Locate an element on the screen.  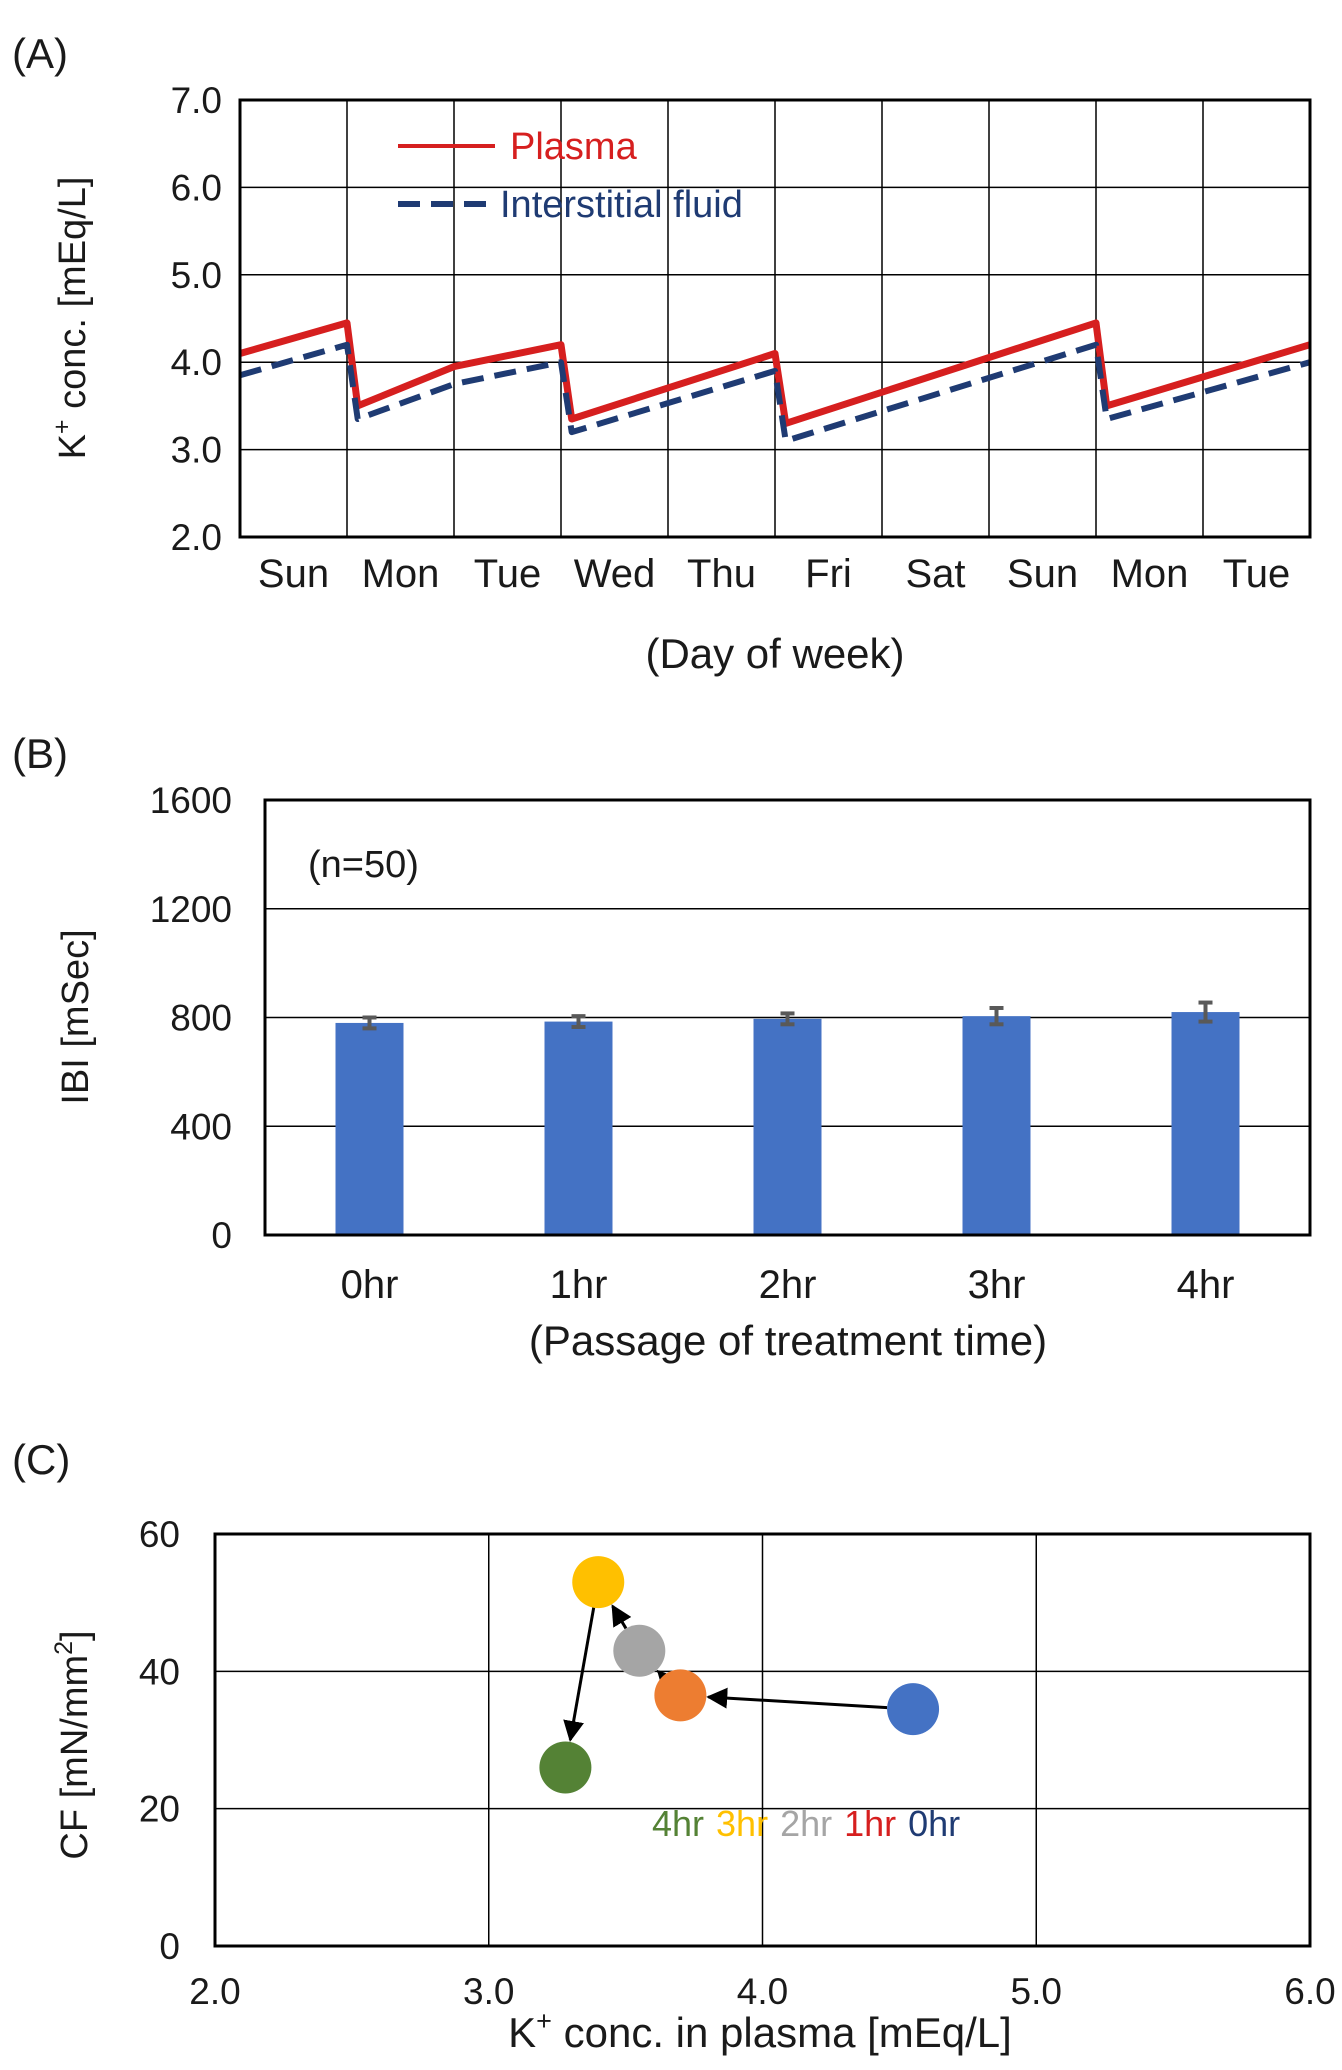
arrow-2hr-to-3hr is located at coordinates (621, 1617).